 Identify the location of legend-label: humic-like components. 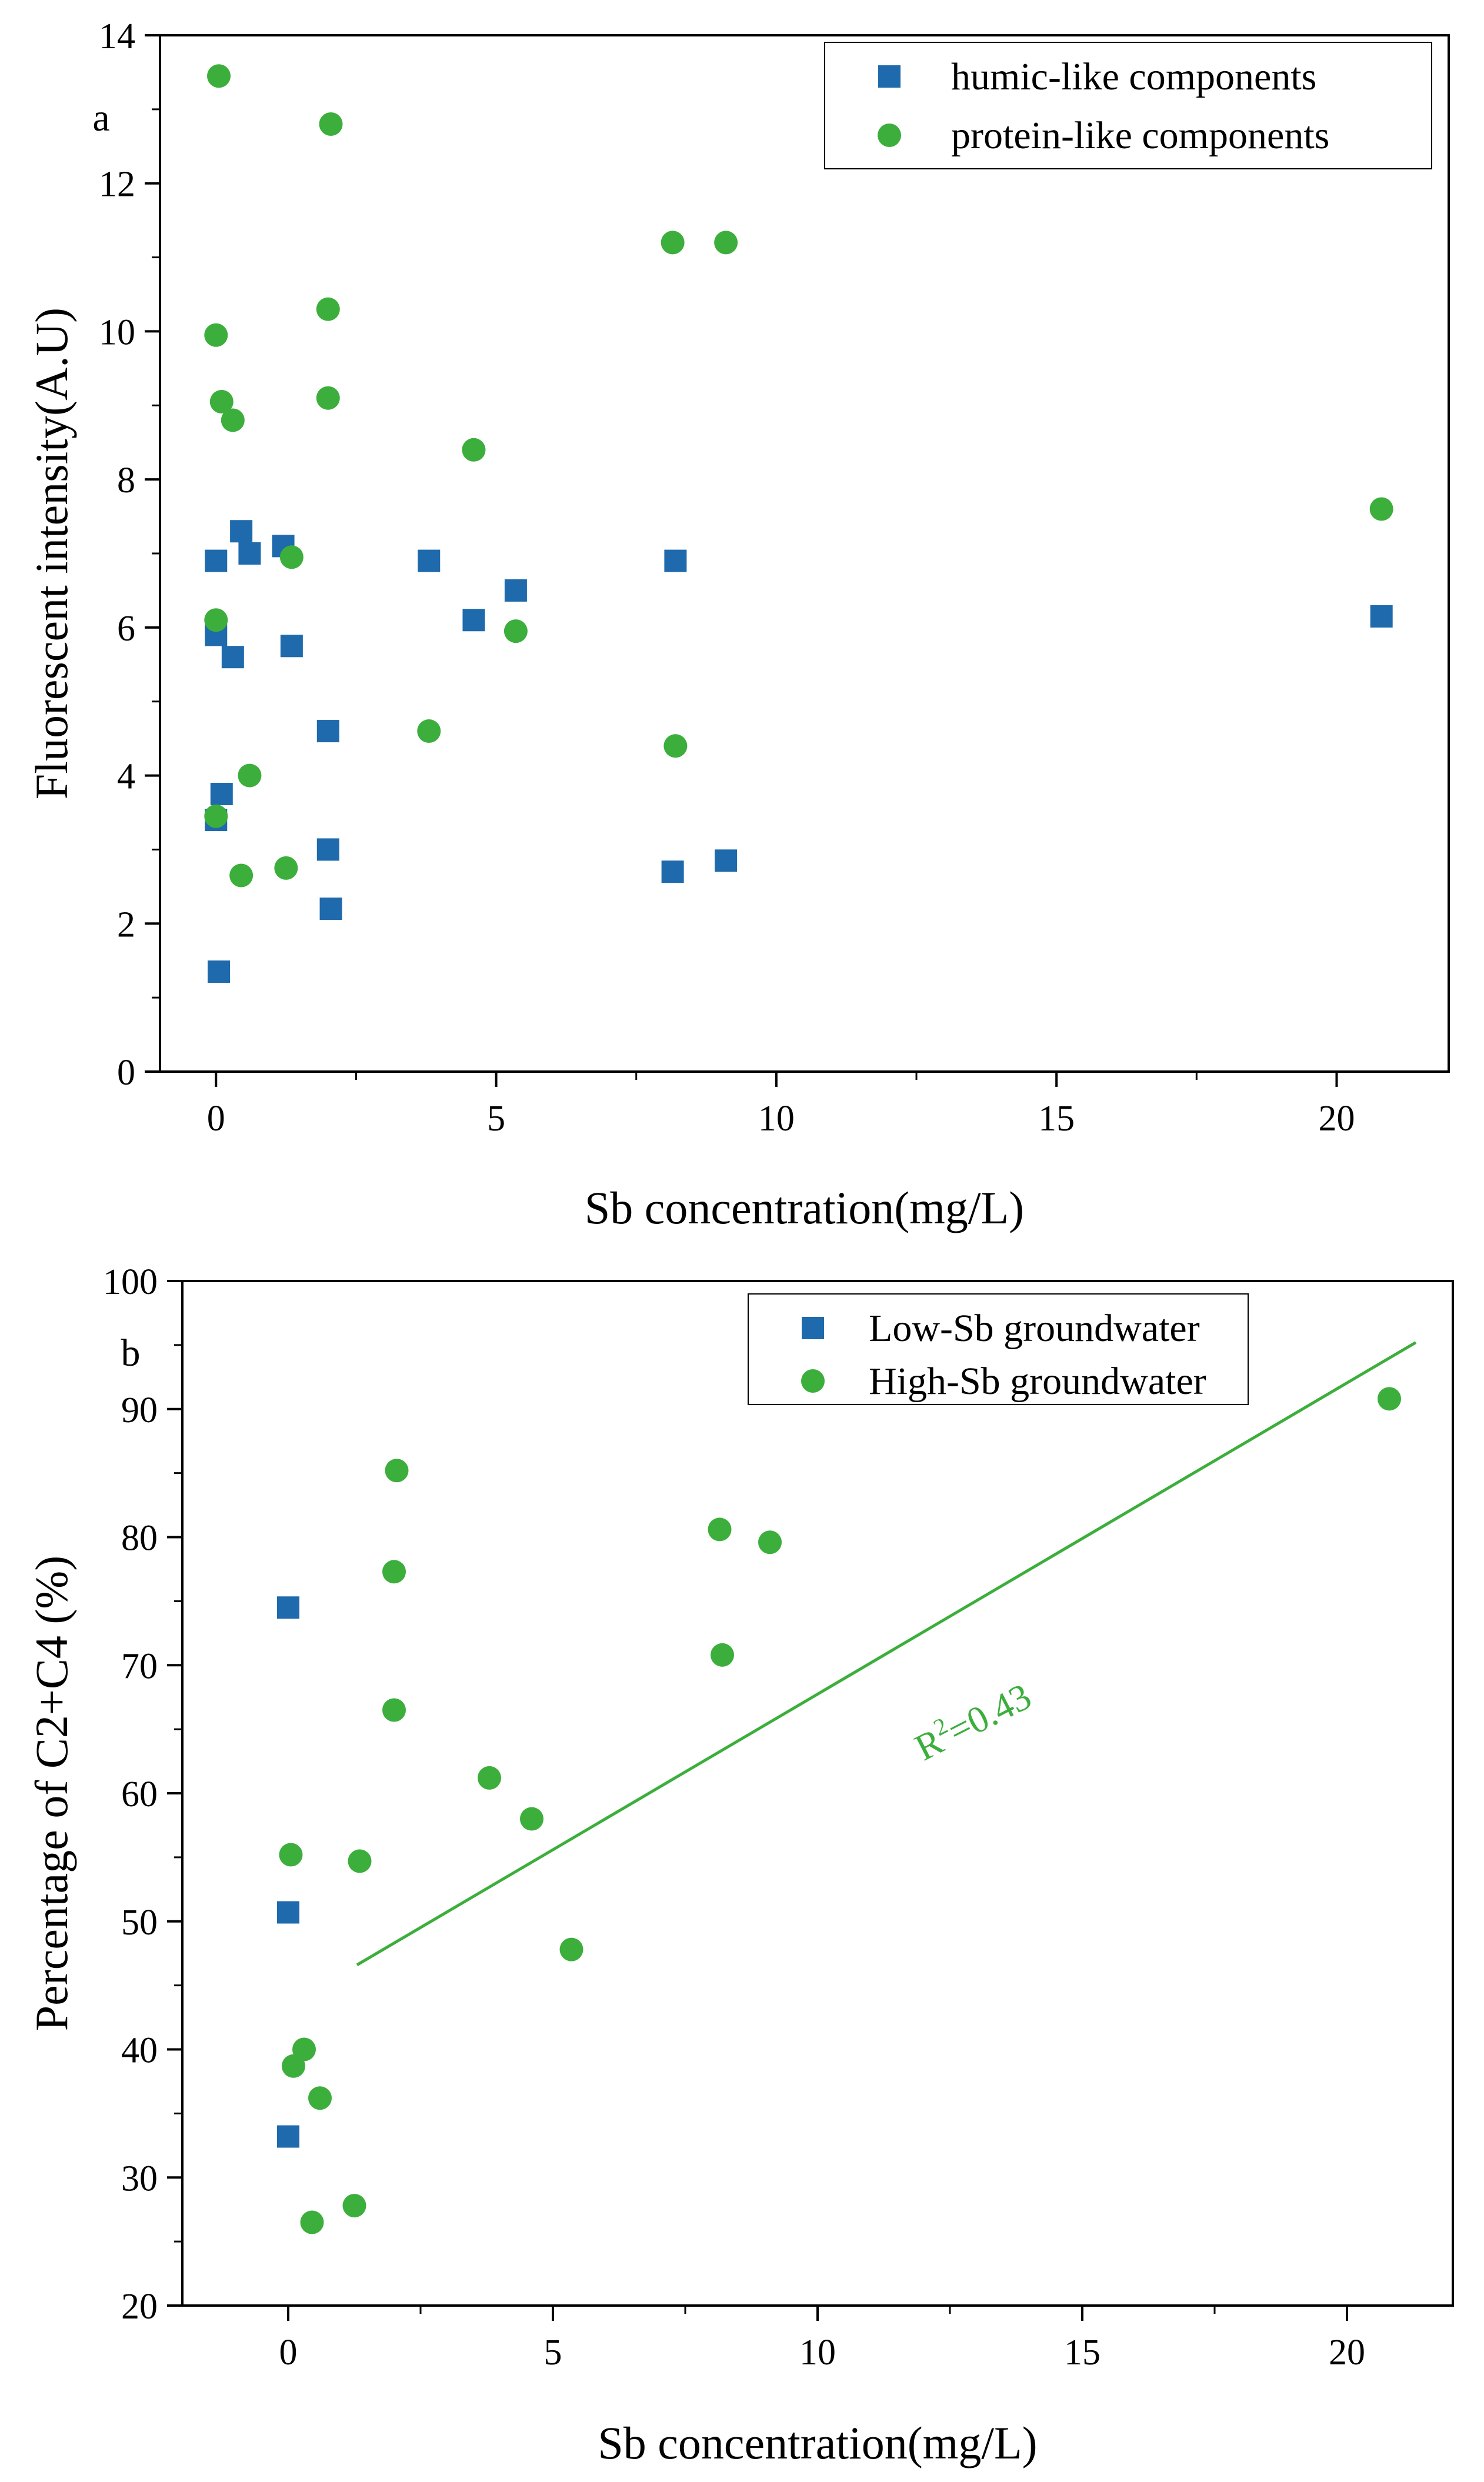
(1134, 76).